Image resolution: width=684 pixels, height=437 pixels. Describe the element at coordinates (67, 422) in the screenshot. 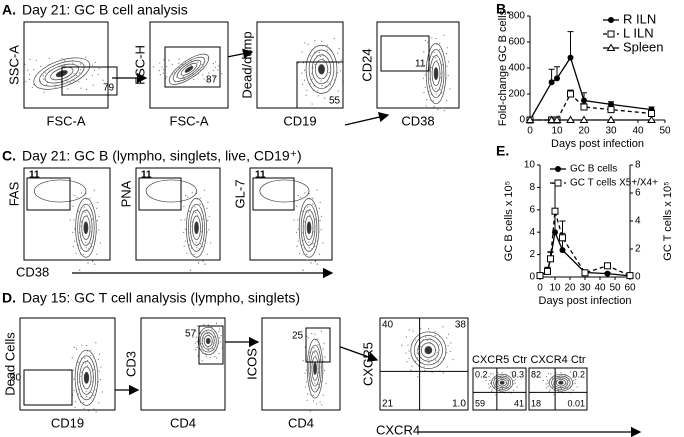

I see `x-axis-label: CD19` at that location.